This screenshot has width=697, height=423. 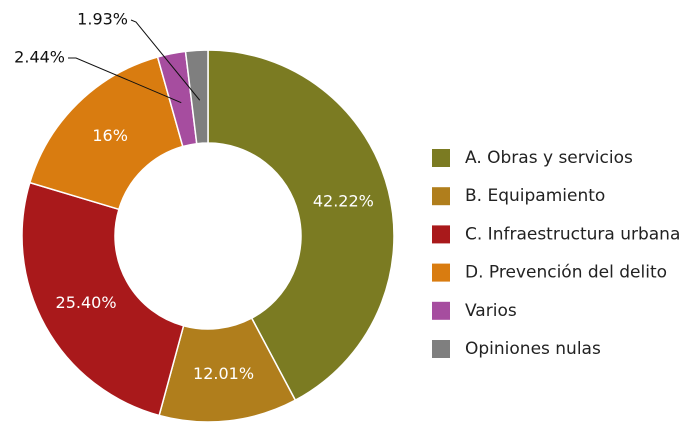 What do you see at coordinates (110, 135) in the screenshot?
I see `slice-label: 16%` at bounding box center [110, 135].